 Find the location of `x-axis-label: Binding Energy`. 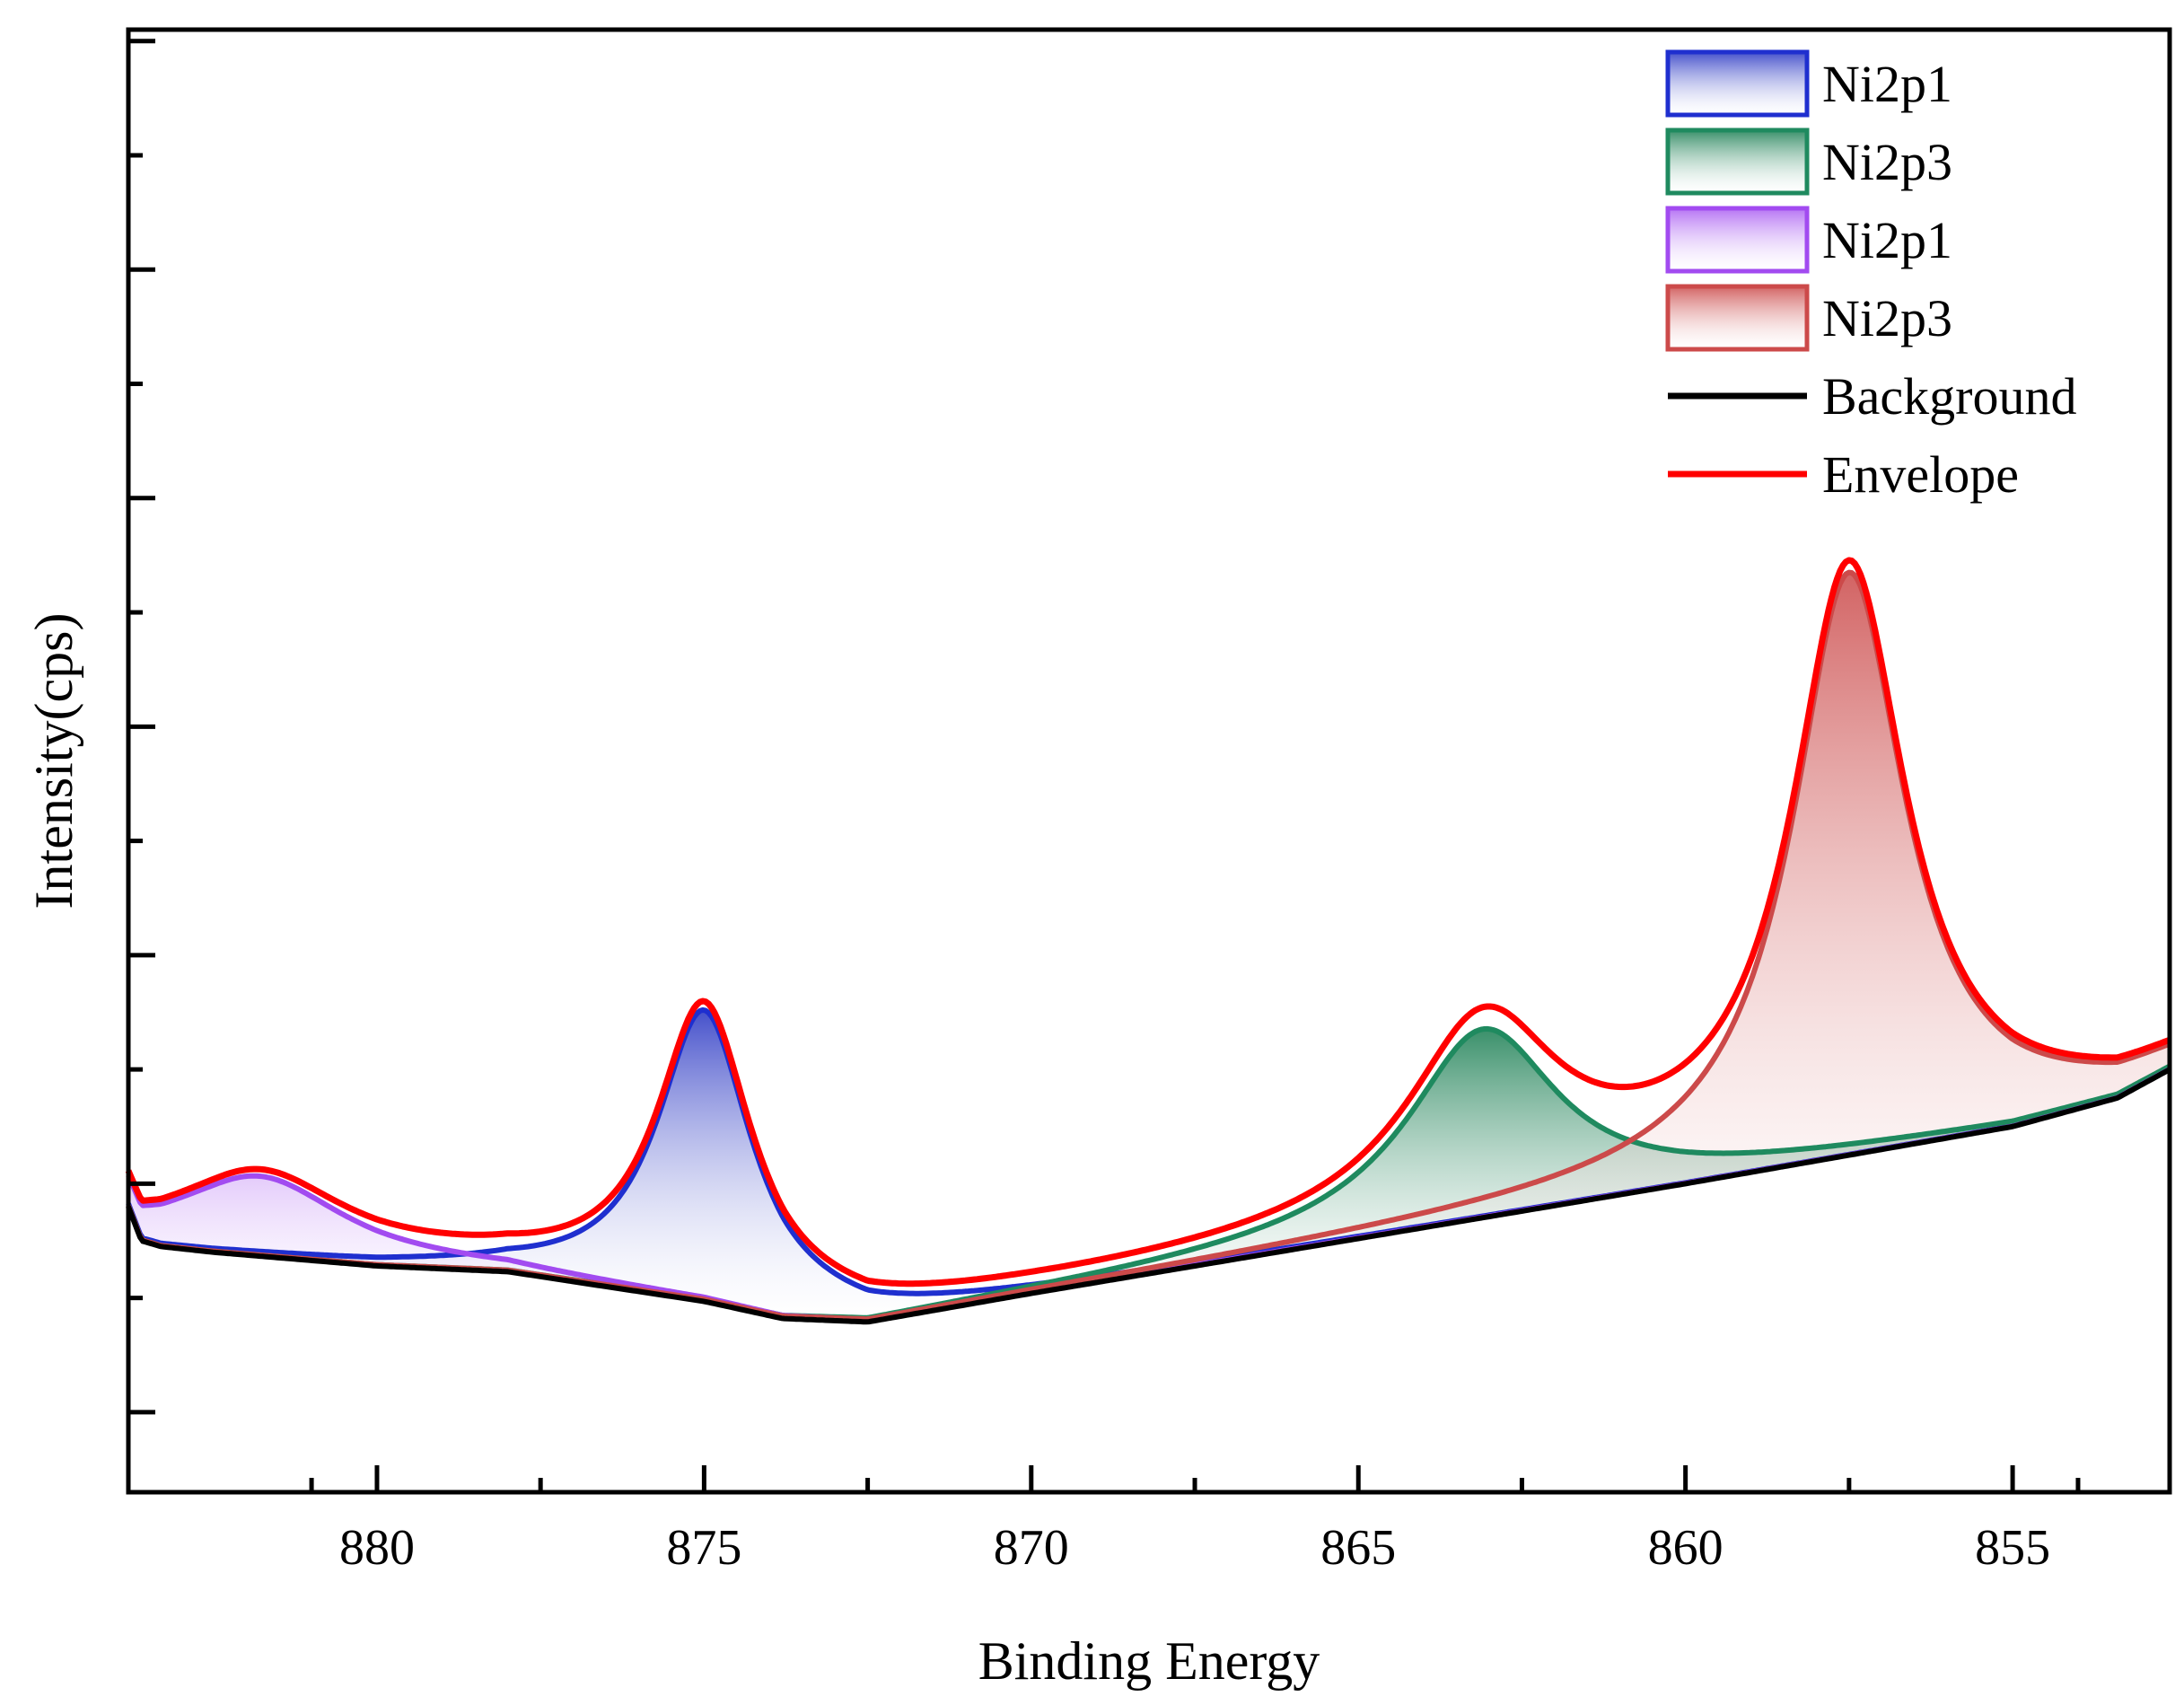

x-axis-label: Binding Energy is located at coordinates (1149, 1661).